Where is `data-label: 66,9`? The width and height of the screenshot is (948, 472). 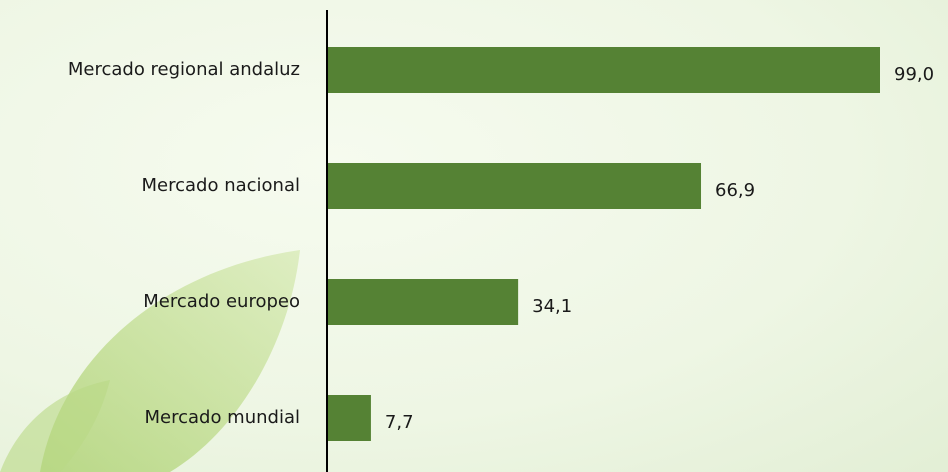
data-label: 66,9 is located at coordinates (735, 190).